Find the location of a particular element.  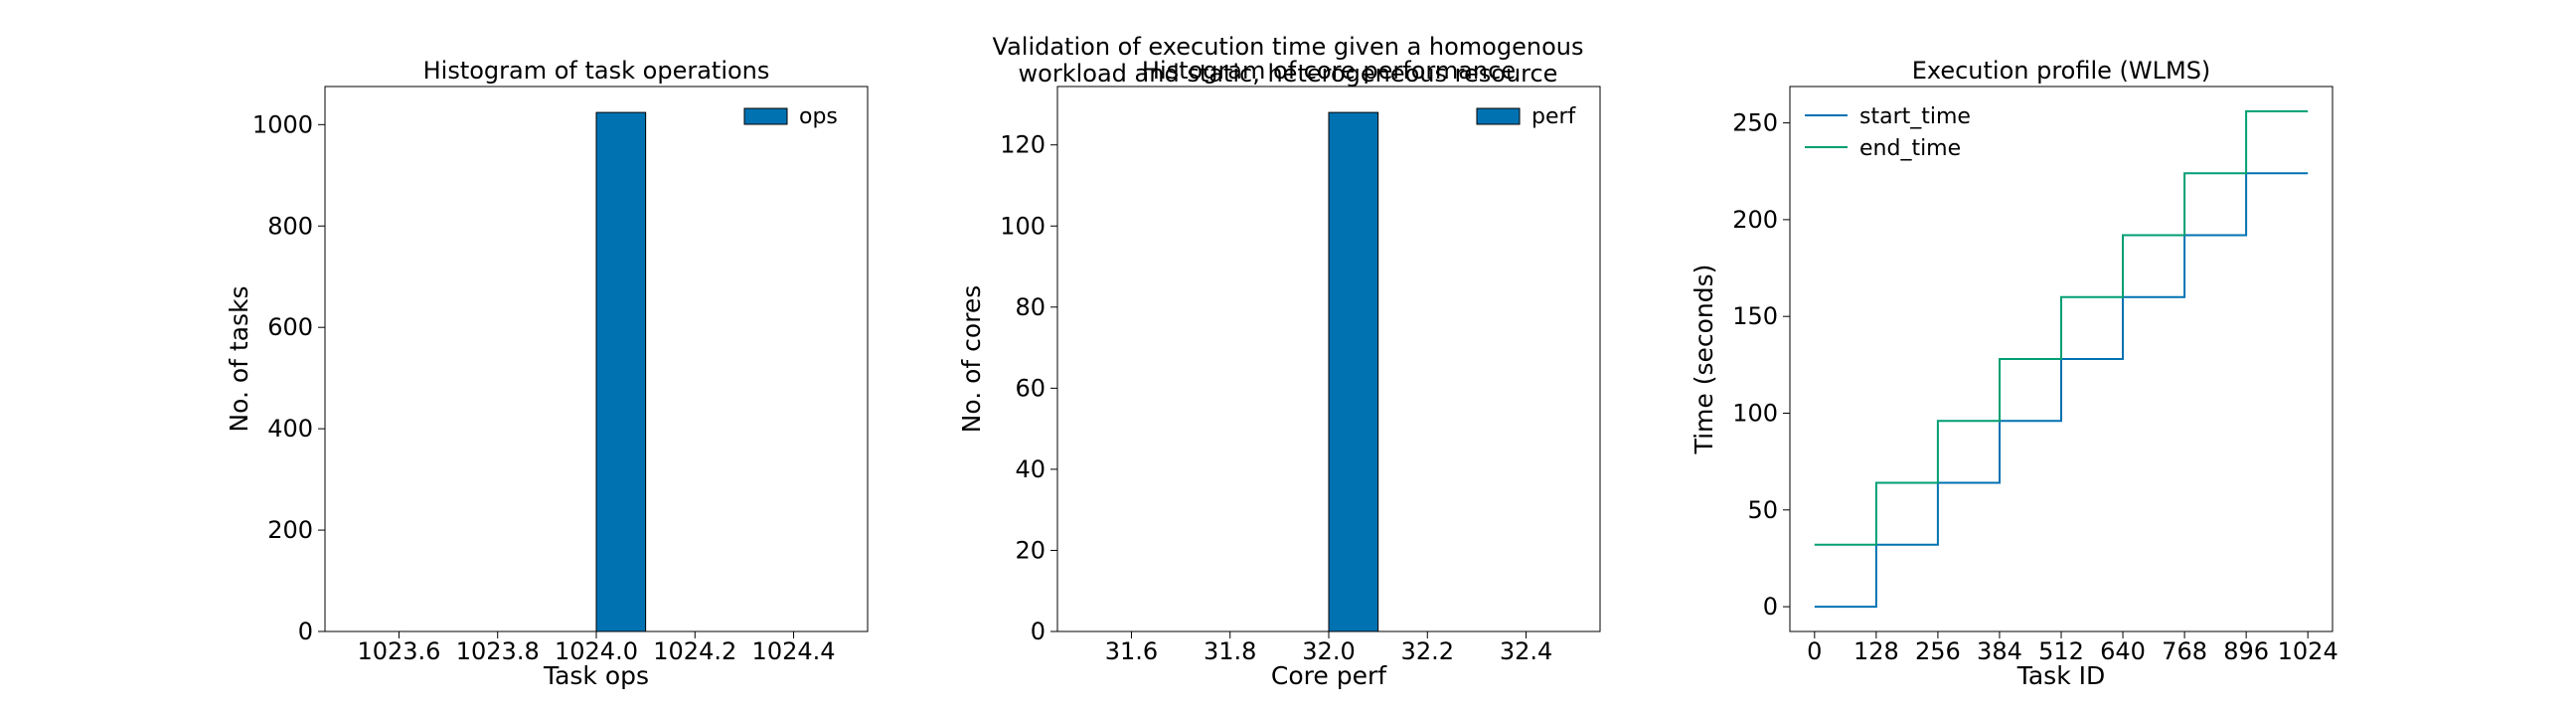

legend-label: start_time is located at coordinates (1915, 117).